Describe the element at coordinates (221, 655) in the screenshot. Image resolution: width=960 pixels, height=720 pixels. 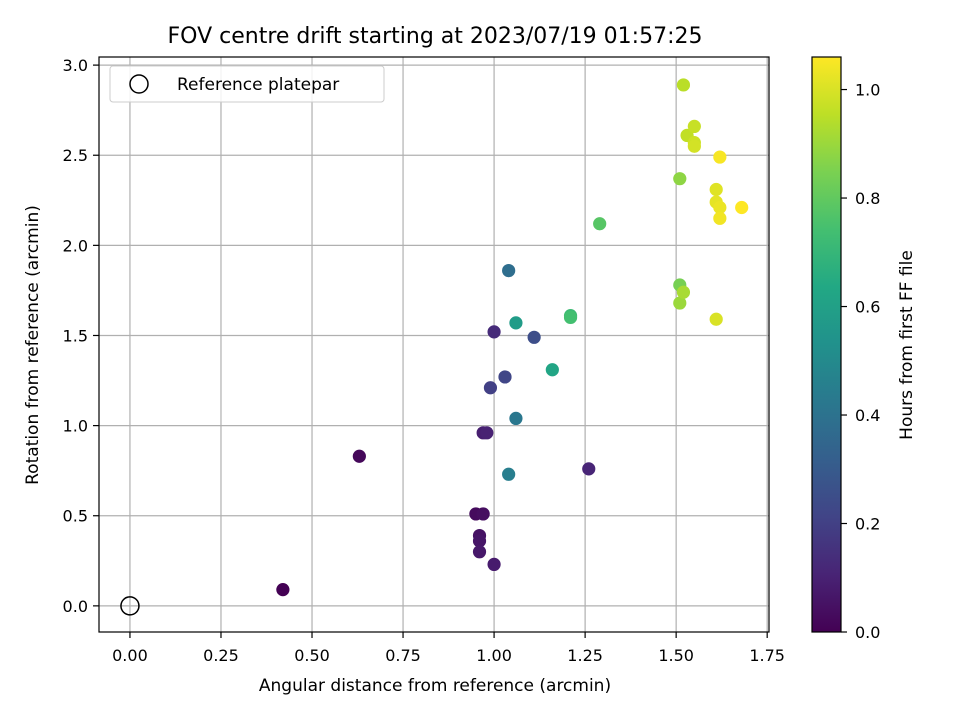
I see `x-tick-label: 0.25` at that location.